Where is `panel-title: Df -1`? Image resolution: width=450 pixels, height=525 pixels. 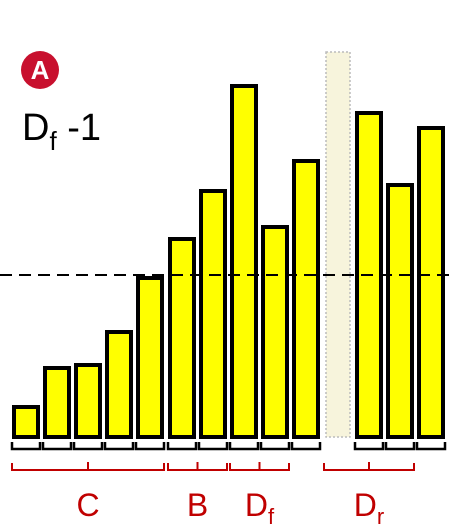
panel-title: Df -1 is located at coordinates (61, 131).